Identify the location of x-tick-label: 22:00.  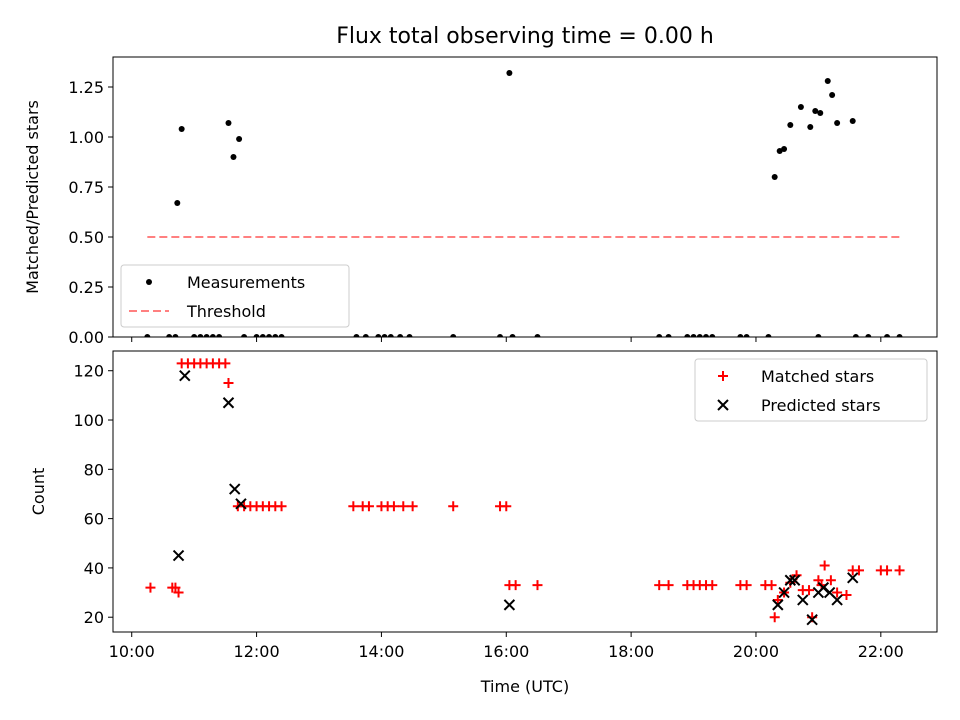
(881, 651).